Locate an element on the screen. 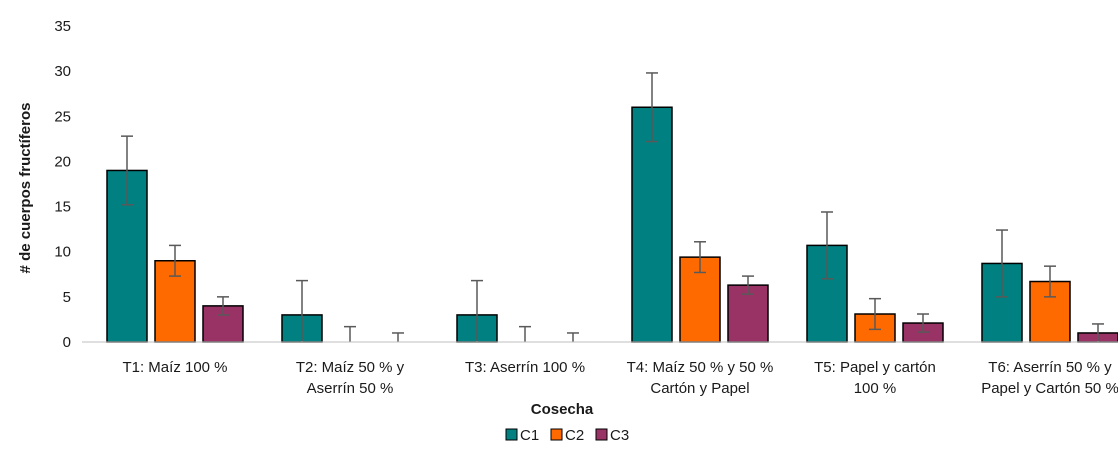  y-tick-label: 10 is located at coordinates (62, 252).